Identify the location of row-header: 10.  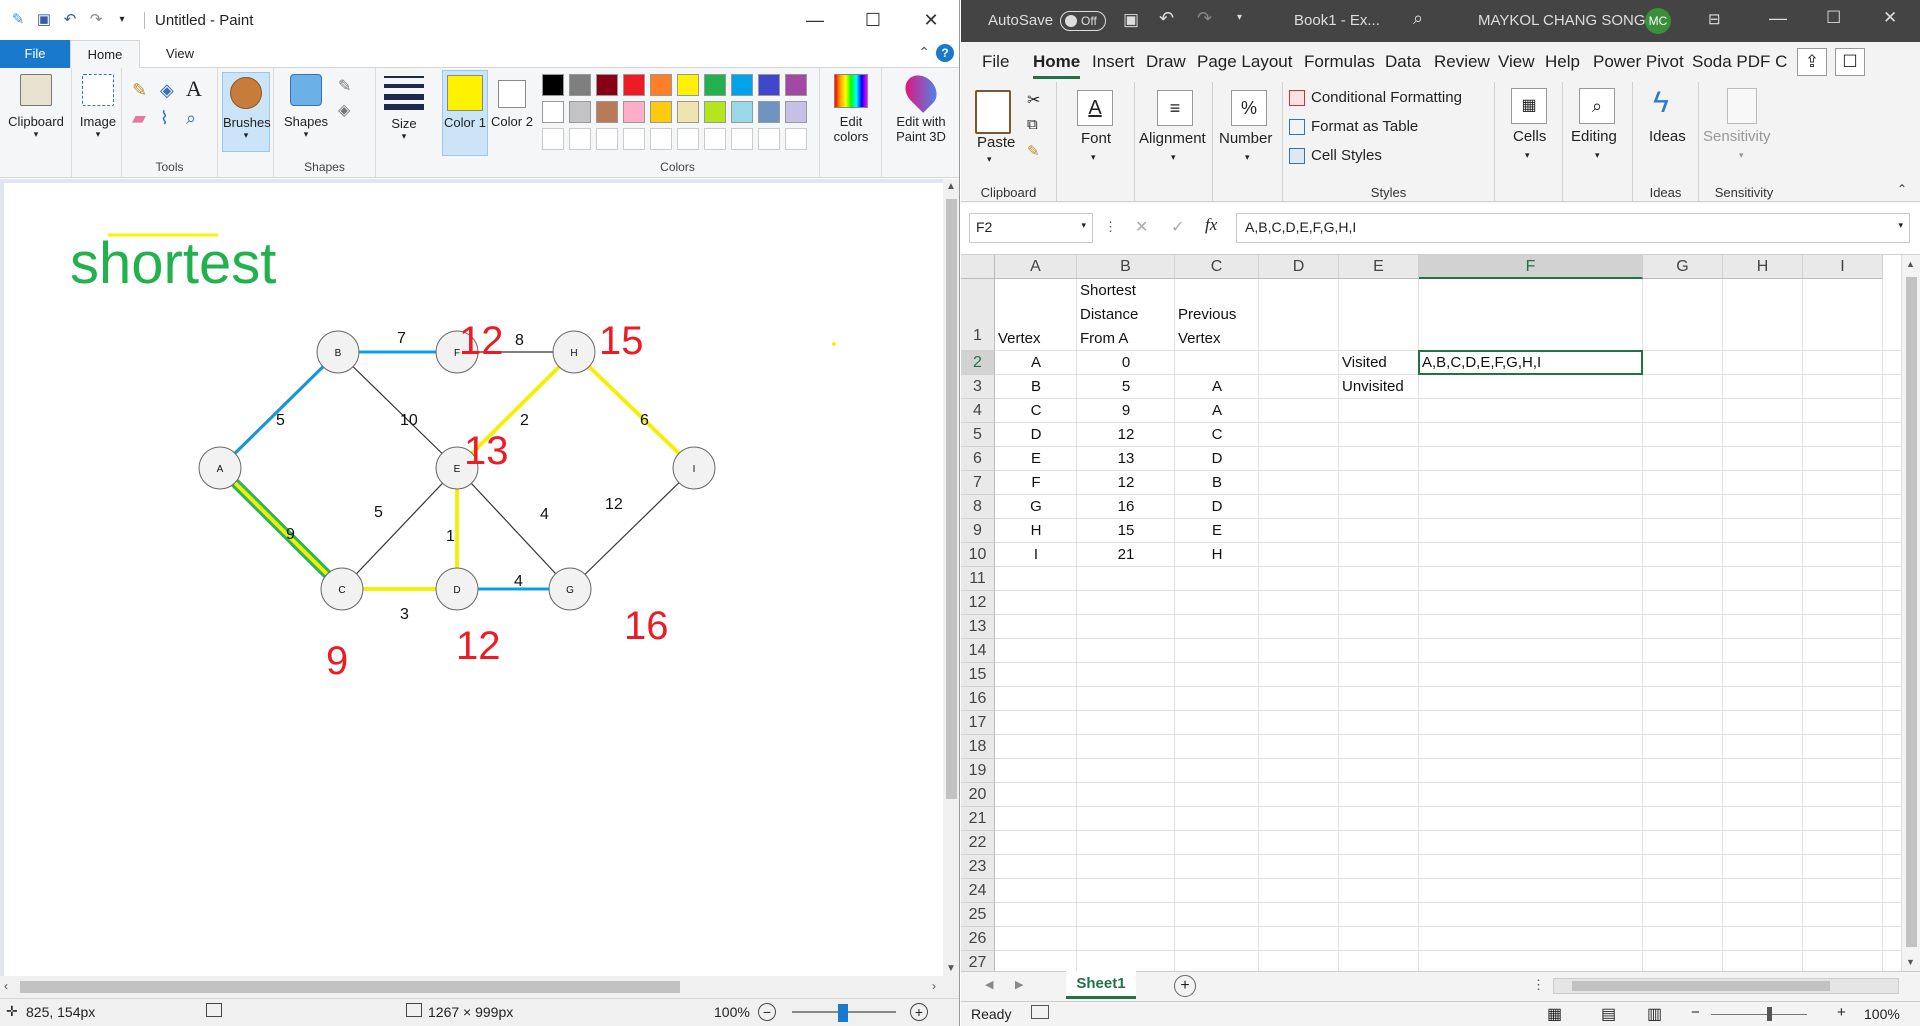
(978, 555).